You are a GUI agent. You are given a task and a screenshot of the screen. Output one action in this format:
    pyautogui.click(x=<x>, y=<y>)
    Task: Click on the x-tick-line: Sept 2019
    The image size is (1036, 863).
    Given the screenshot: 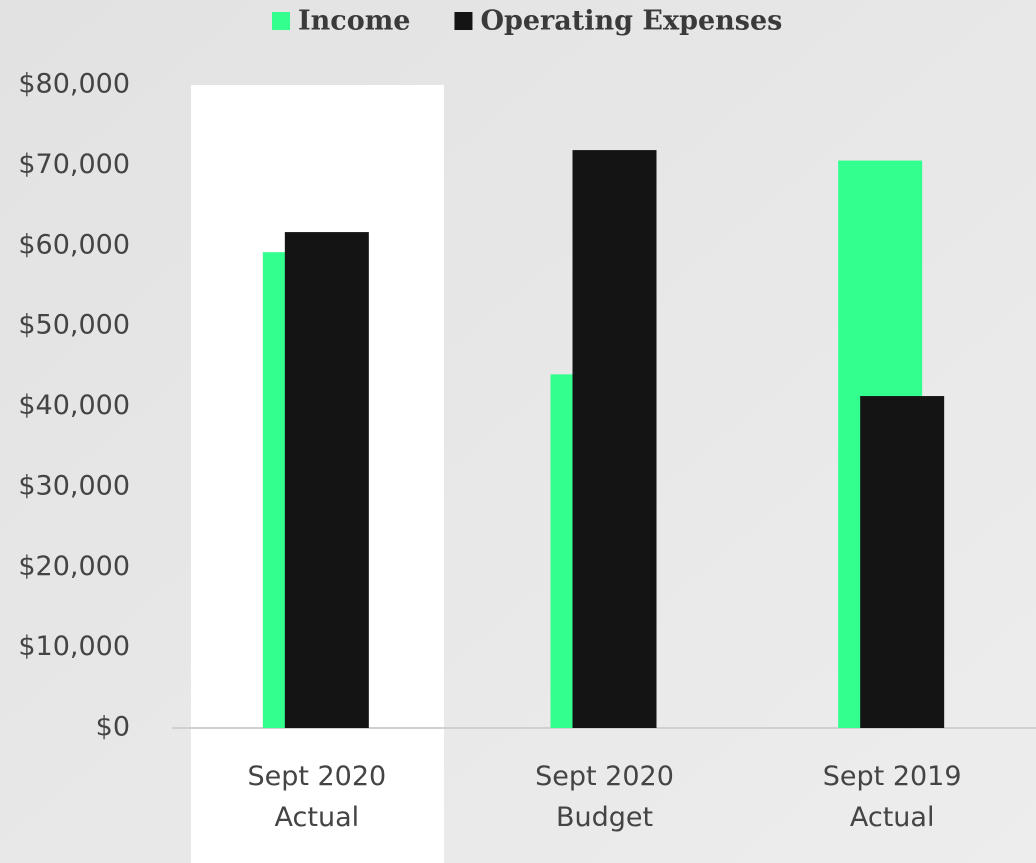 What is the action you would take?
    pyautogui.click(x=892, y=776)
    